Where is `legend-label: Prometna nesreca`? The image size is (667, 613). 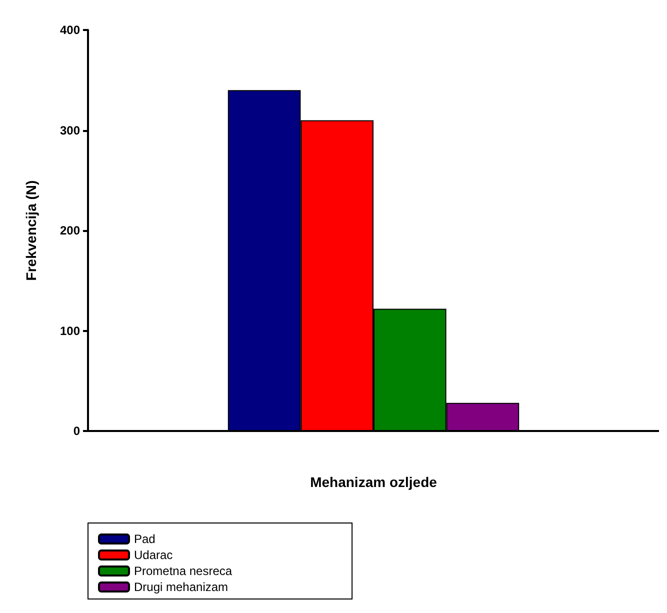 legend-label: Prometna nesreca is located at coordinates (183, 571).